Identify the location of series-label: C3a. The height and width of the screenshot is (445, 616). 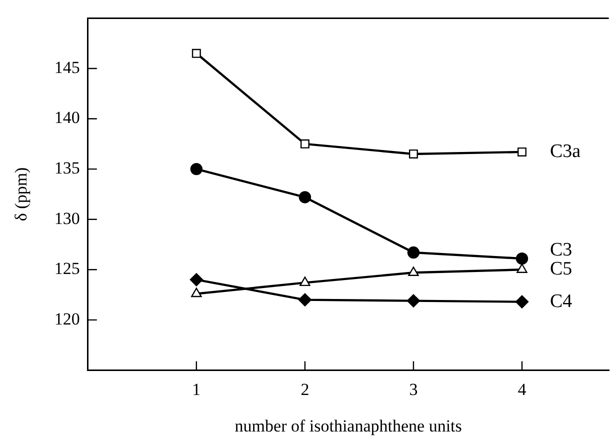
(566, 151).